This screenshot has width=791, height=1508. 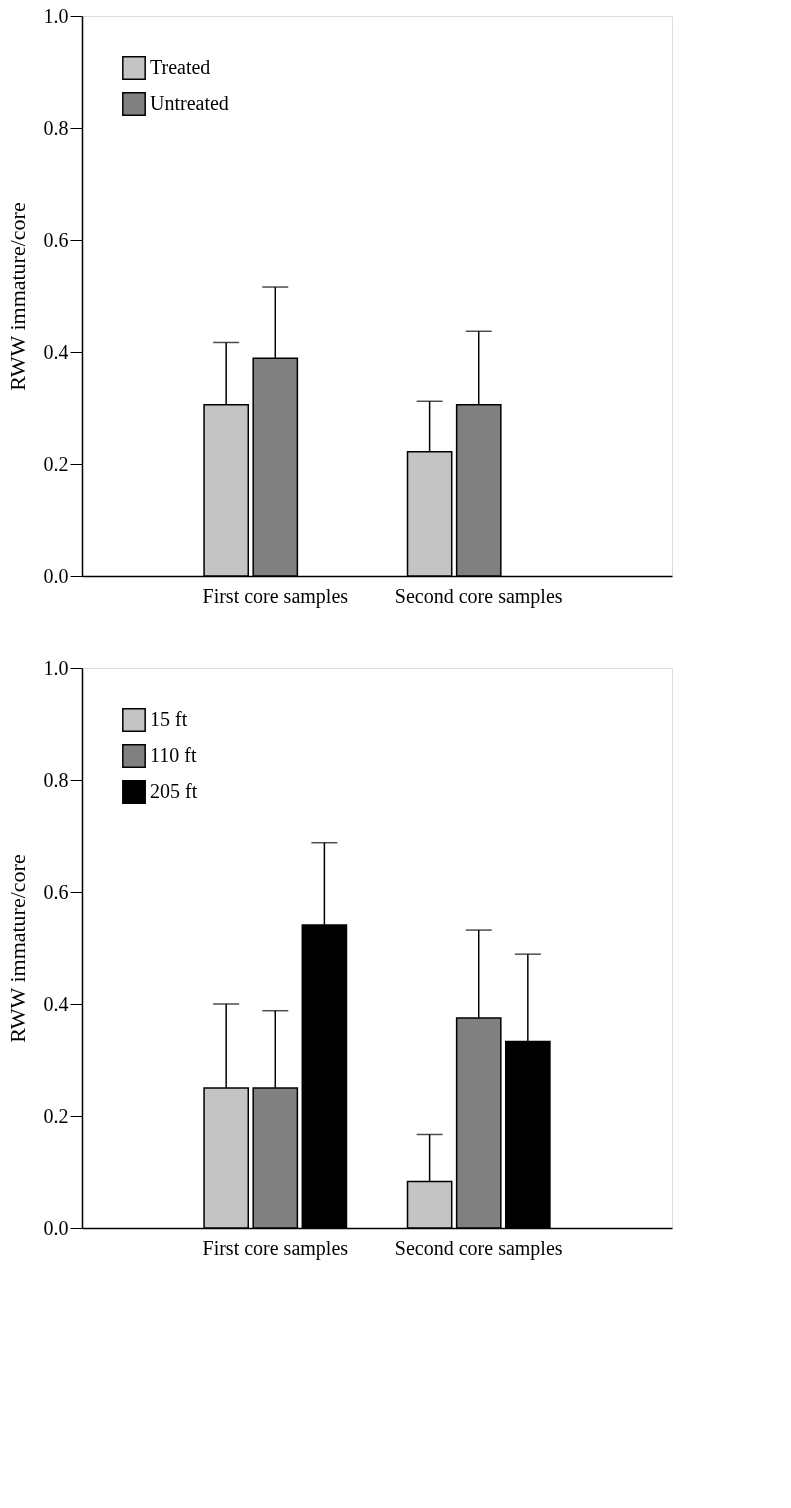 What do you see at coordinates (174, 791) in the screenshot?
I see `legend-label: 205 ft` at bounding box center [174, 791].